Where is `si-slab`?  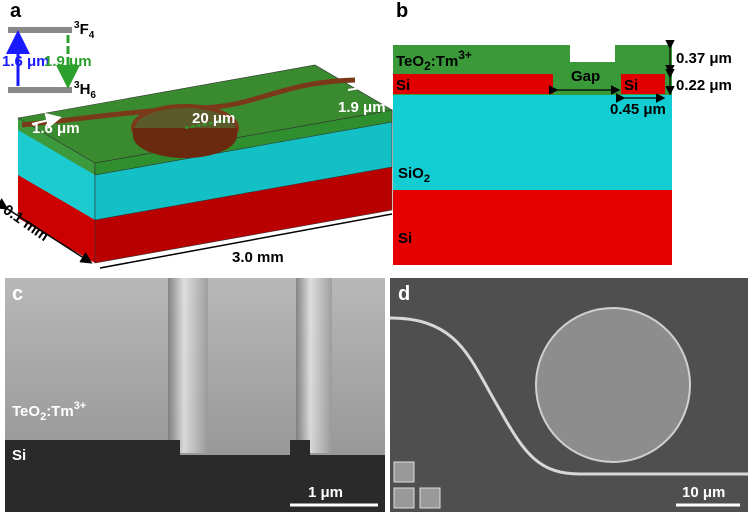 si-slab is located at coordinates (473, 84).